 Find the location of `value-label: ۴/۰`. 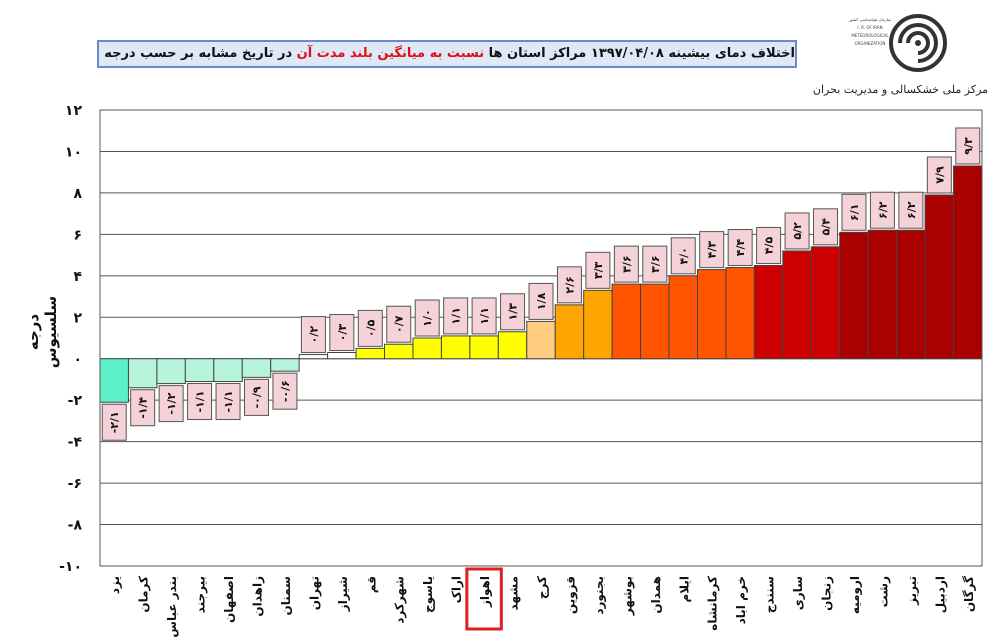

value-label: ۴/۰ is located at coordinates (683, 255).